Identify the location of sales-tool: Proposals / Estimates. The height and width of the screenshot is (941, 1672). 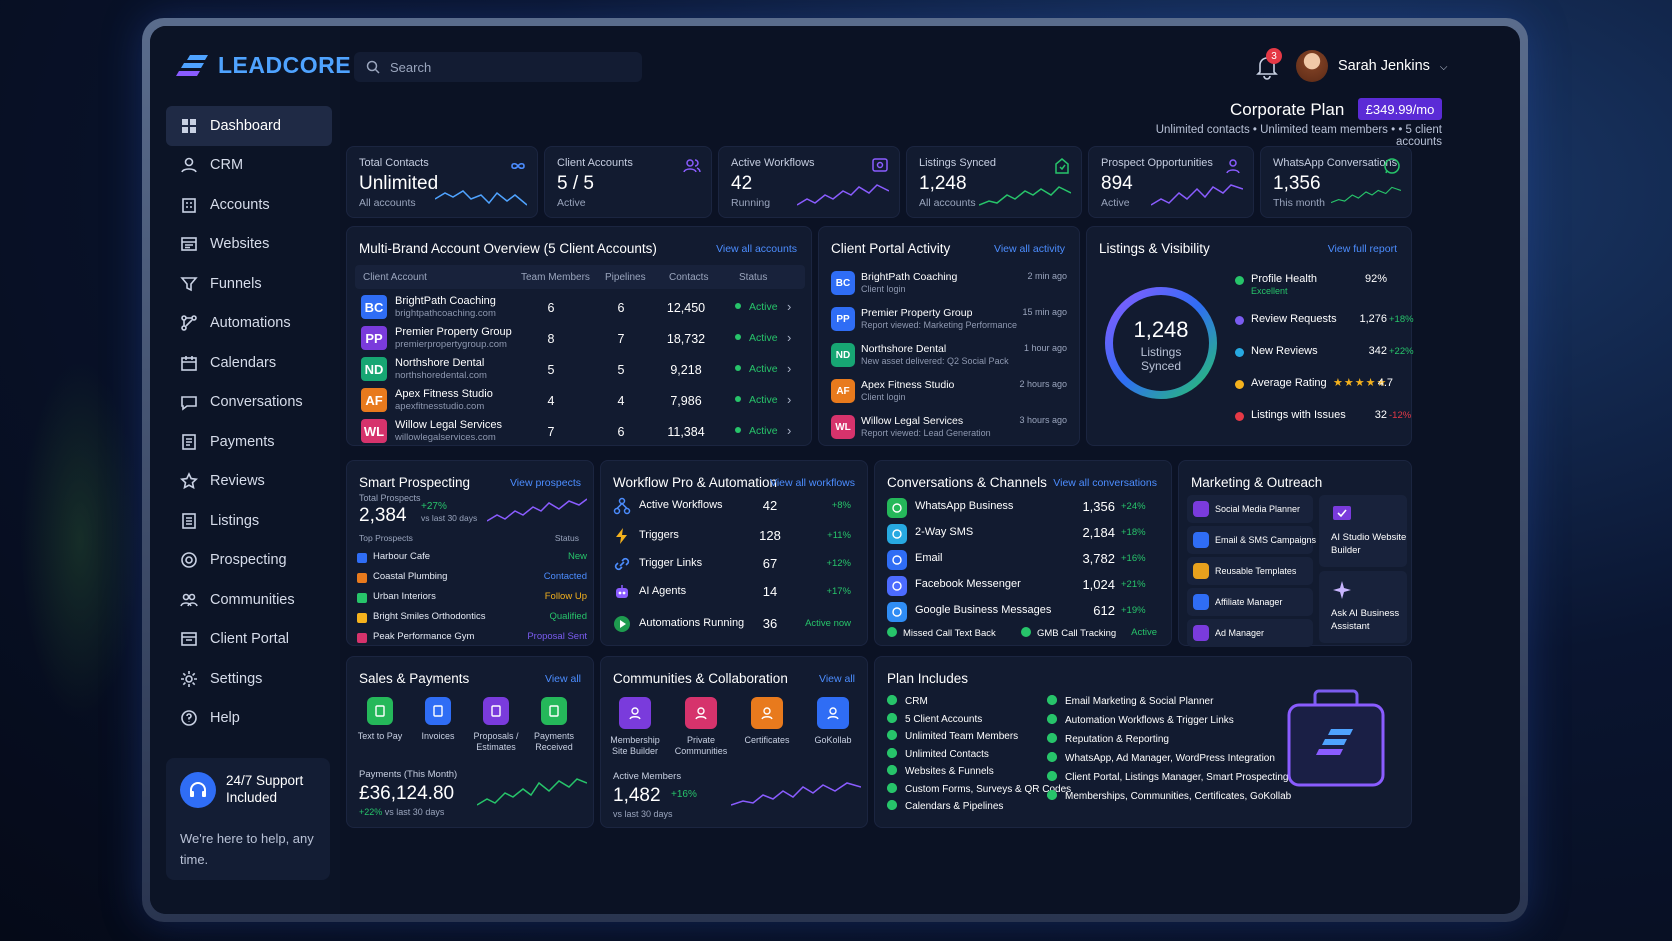
(496, 725).